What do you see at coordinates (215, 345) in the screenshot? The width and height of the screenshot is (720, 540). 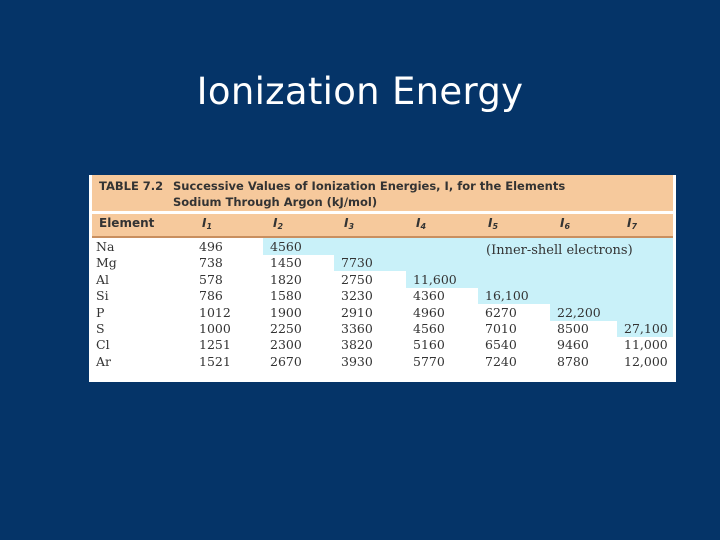 I see `ionization-value: 1251` at bounding box center [215, 345].